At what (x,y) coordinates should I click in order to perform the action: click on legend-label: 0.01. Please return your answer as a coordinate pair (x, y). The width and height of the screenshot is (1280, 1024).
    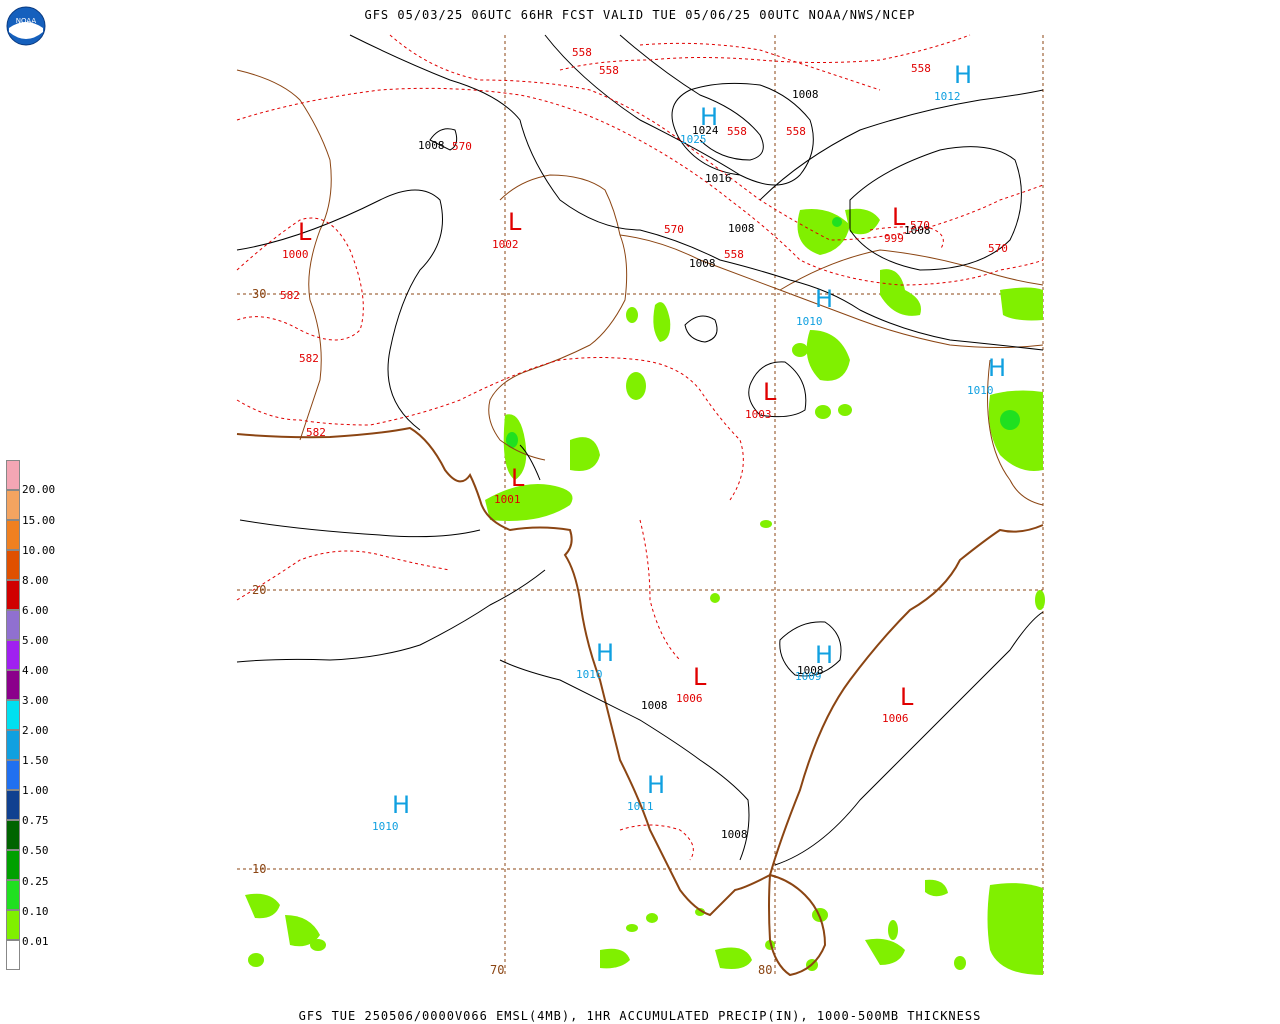
    Looking at the image, I should click on (35, 941).